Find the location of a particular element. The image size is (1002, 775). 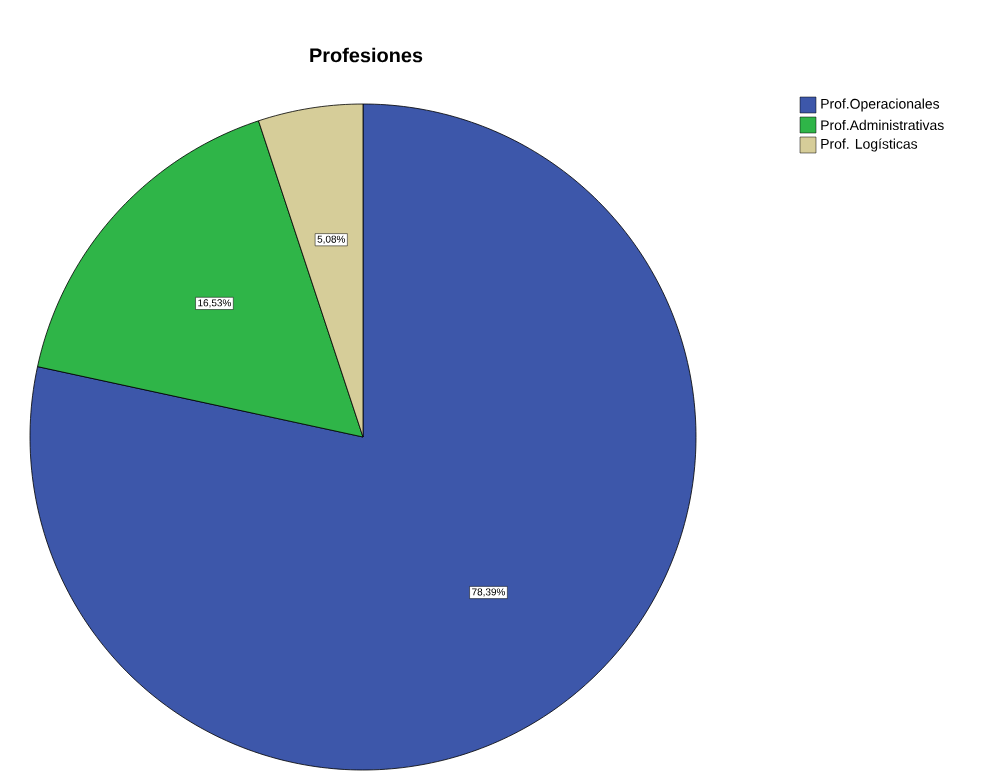

data-label: 78,39% is located at coordinates (489, 592).